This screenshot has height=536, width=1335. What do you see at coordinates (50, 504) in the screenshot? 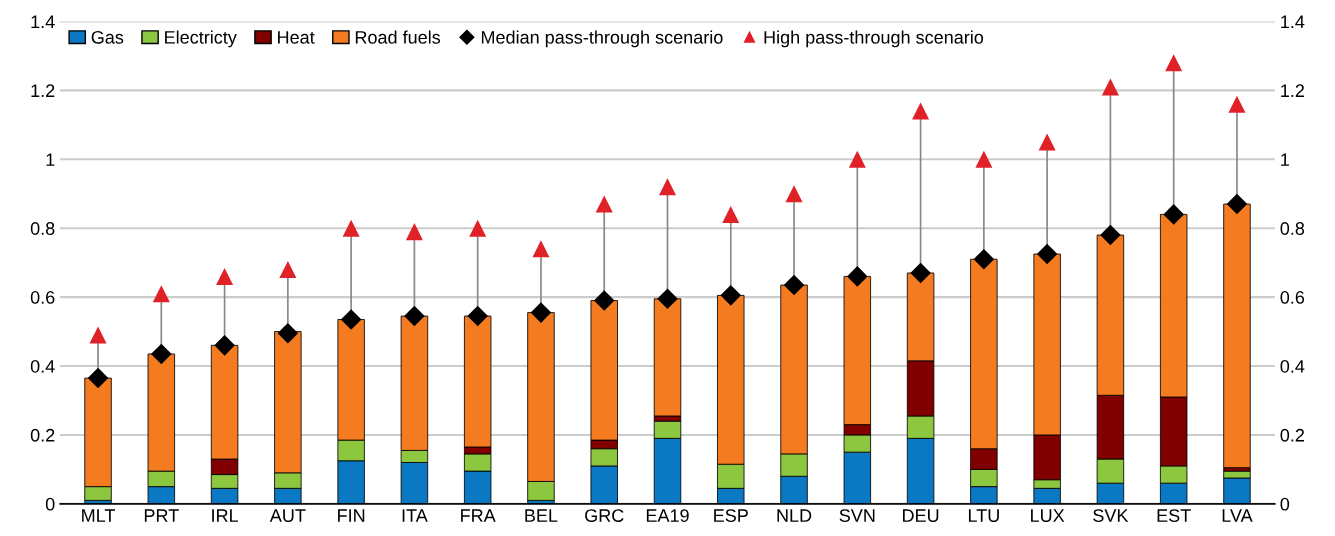
I see `y-tick-label: 0` at bounding box center [50, 504].